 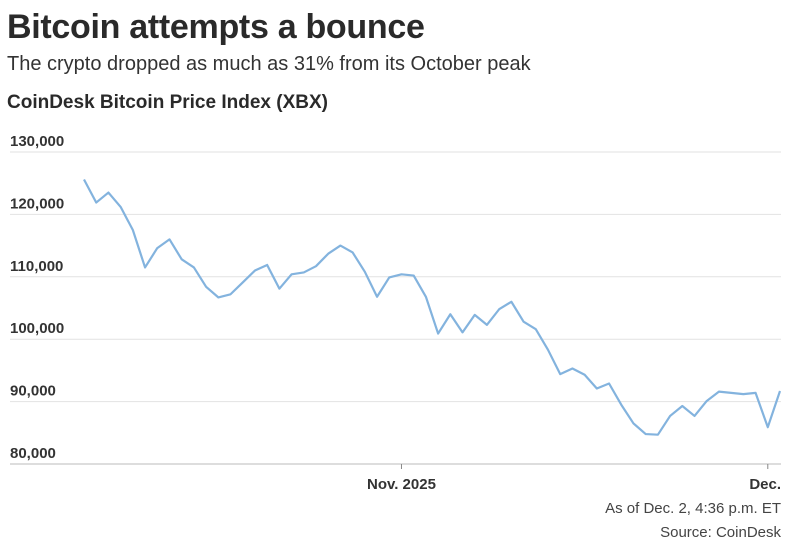 What do you see at coordinates (693, 508) in the screenshot?
I see `as-of-note: As of Dec. 2, 4:36 p.m. ET` at bounding box center [693, 508].